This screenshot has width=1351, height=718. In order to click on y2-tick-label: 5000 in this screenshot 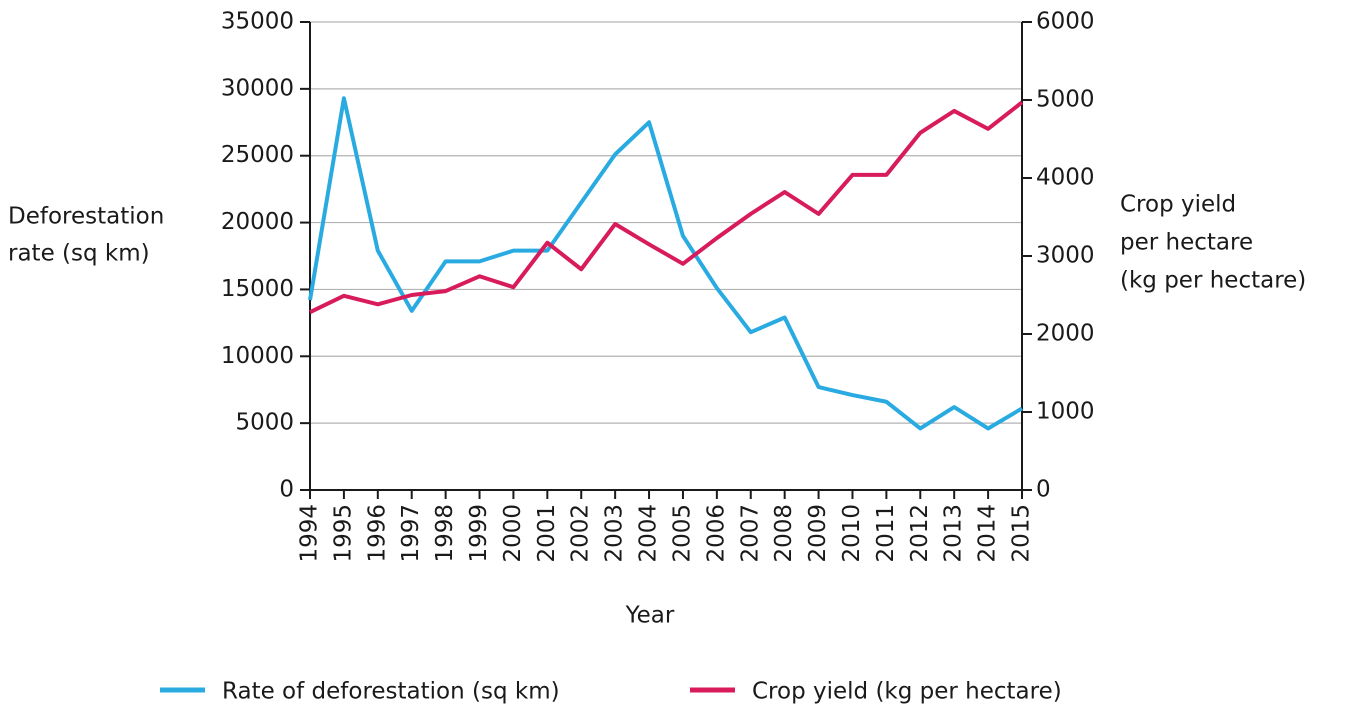, I will do `click(1065, 100)`.